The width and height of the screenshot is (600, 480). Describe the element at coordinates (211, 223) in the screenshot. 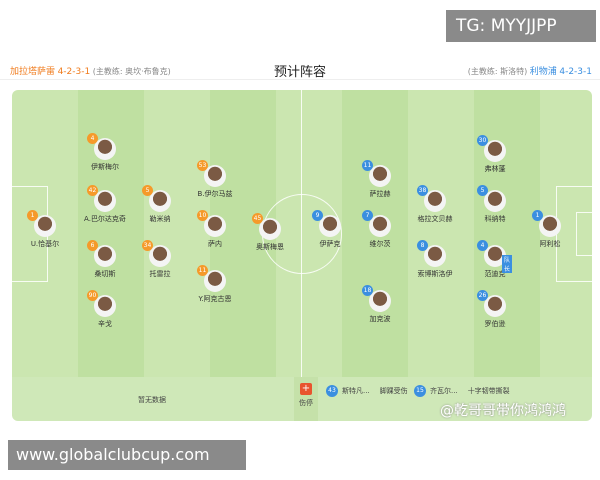

I see `player-avatar: 10` at that location.